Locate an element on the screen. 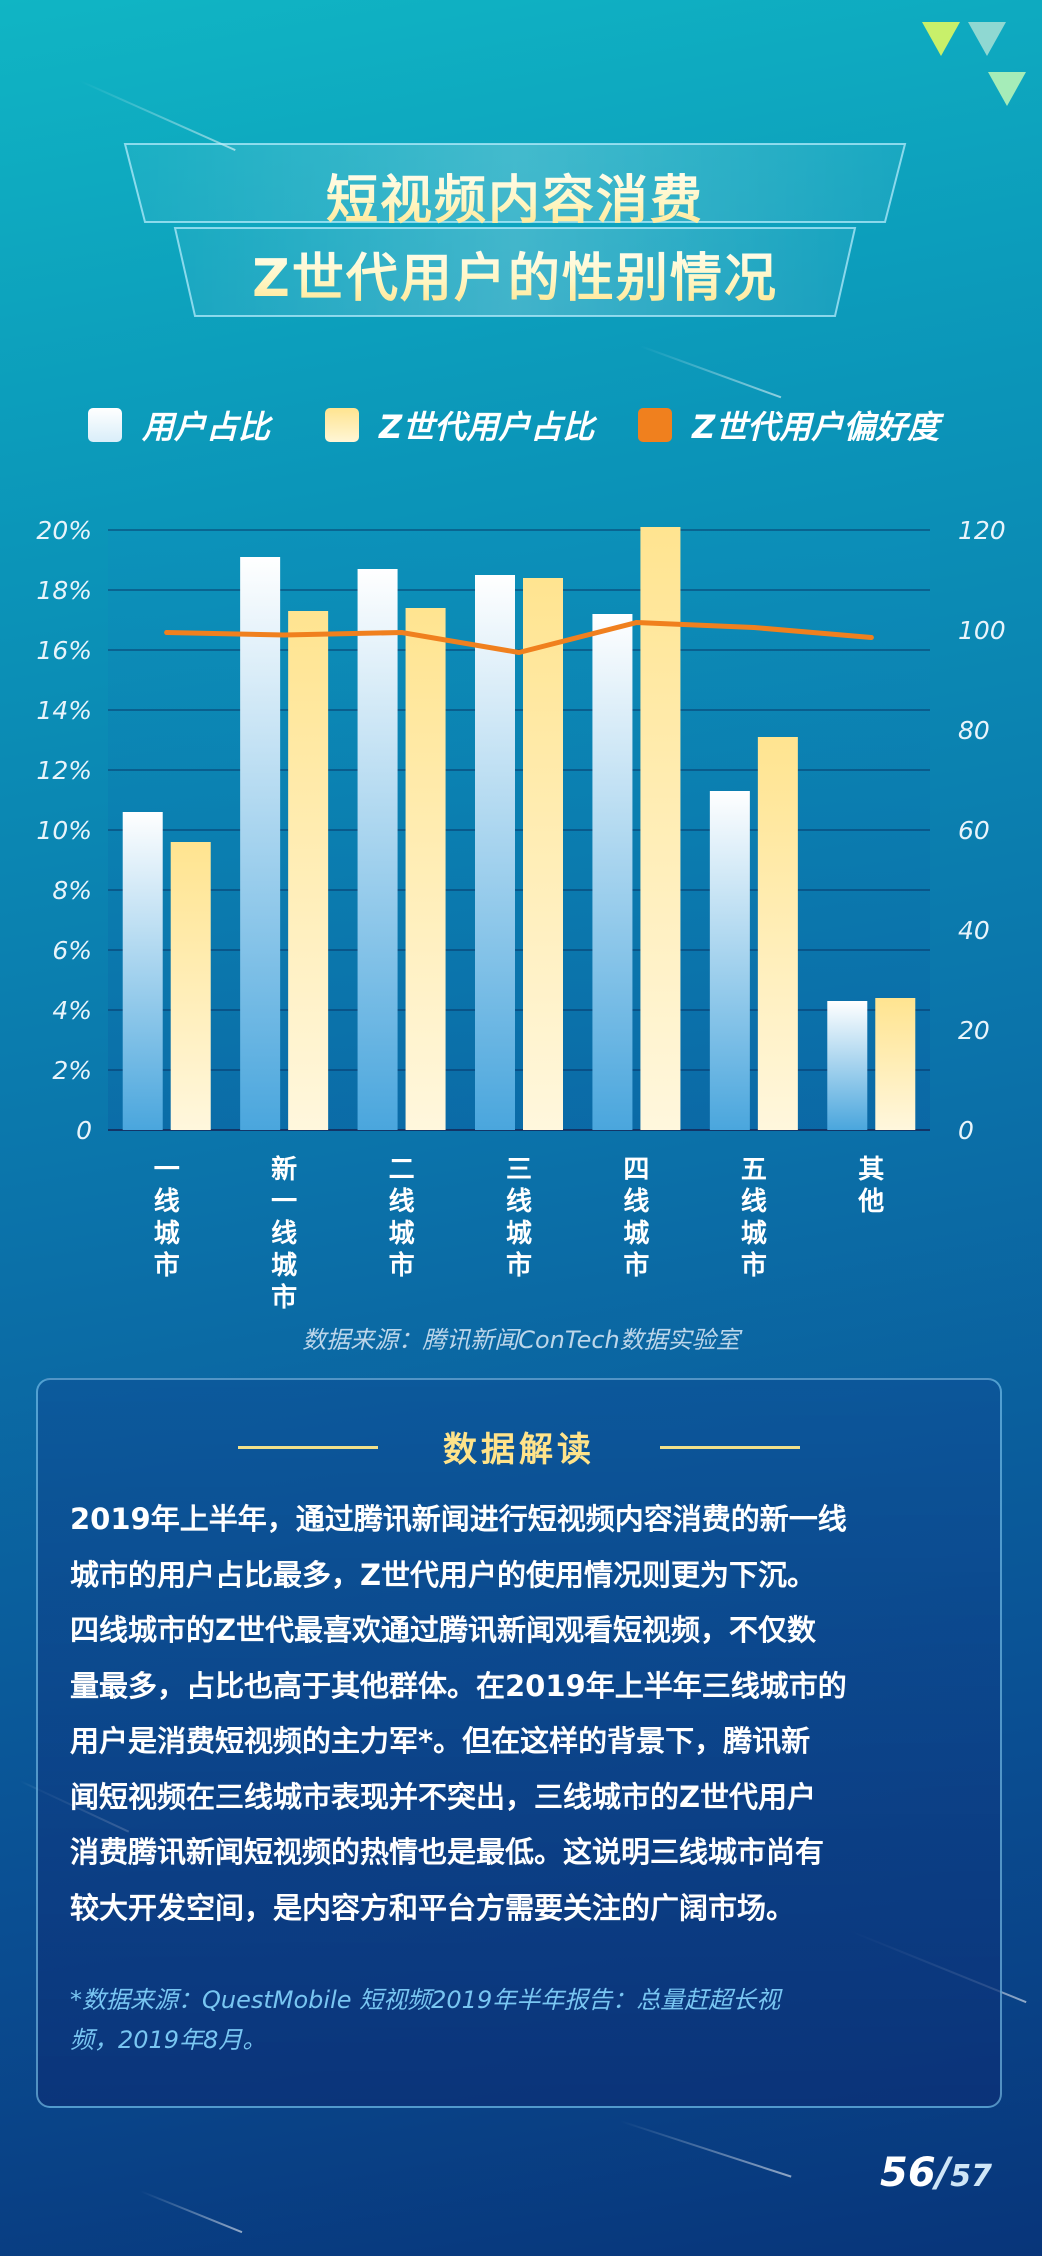 The width and height of the screenshot is (1042, 2256). legend-label: Z世代用户偏好度 is located at coordinates (816, 427).